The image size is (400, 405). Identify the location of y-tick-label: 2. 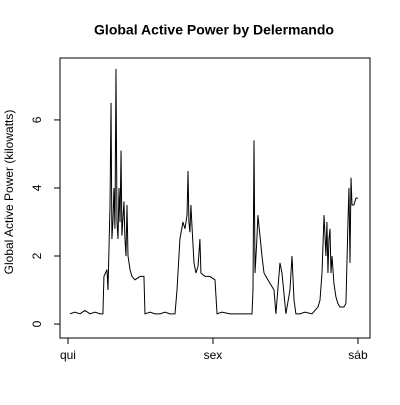
(37, 255).